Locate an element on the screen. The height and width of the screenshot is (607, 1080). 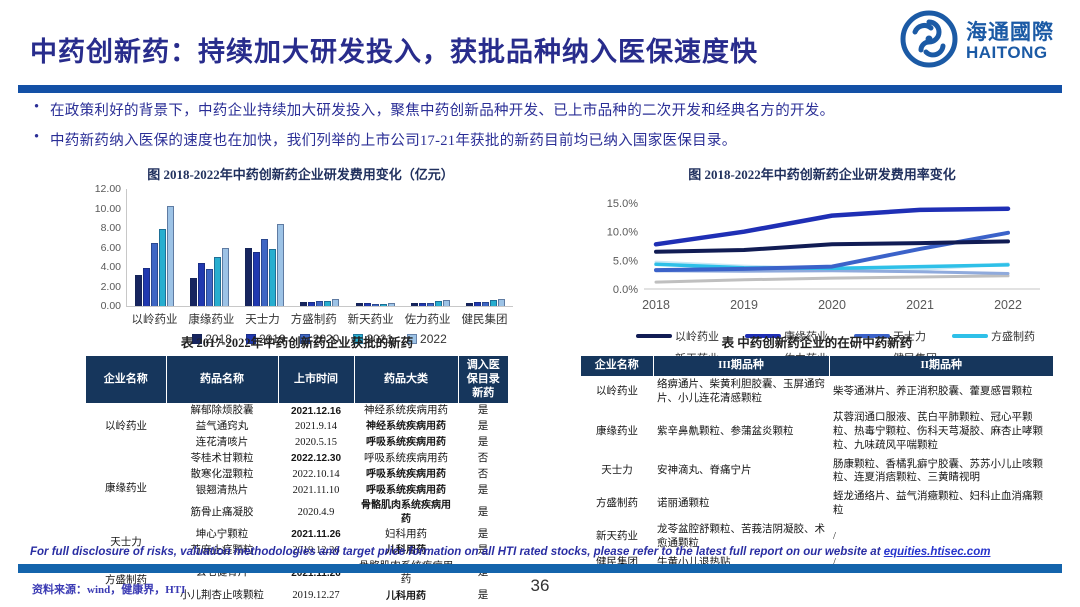
line-series-康缘药业 is located at coordinates (832, 226).